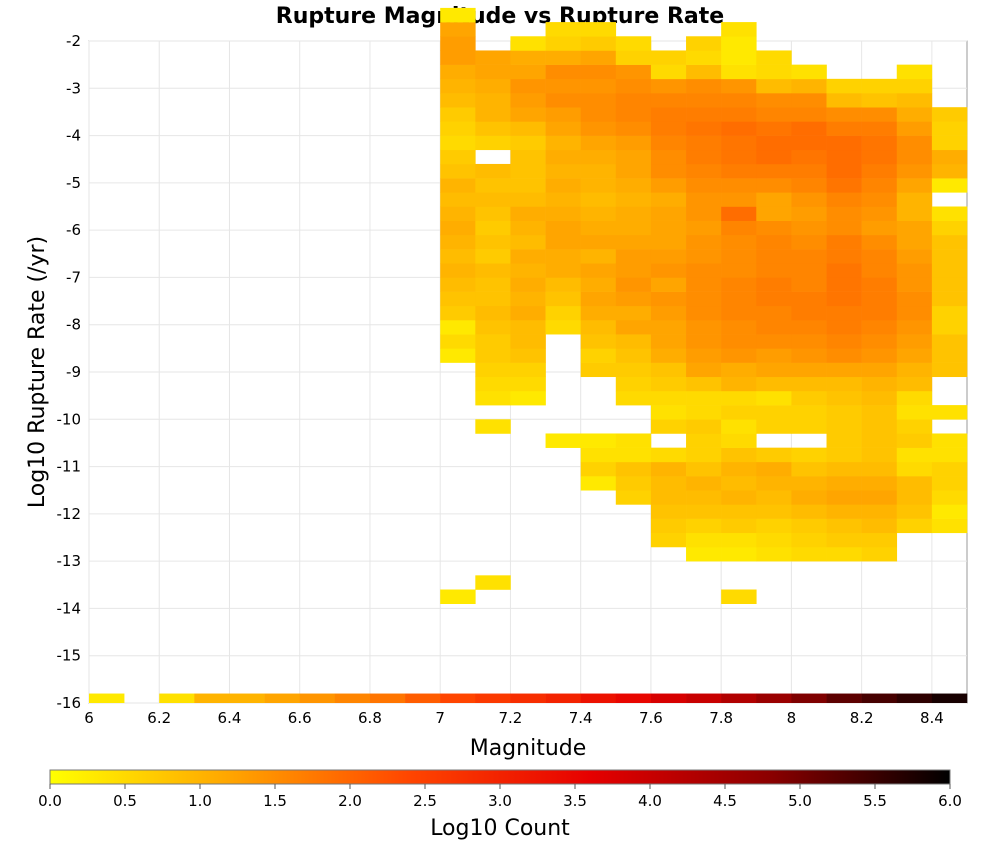  I want to click on y-tick-label: -12, so click(69, 514).